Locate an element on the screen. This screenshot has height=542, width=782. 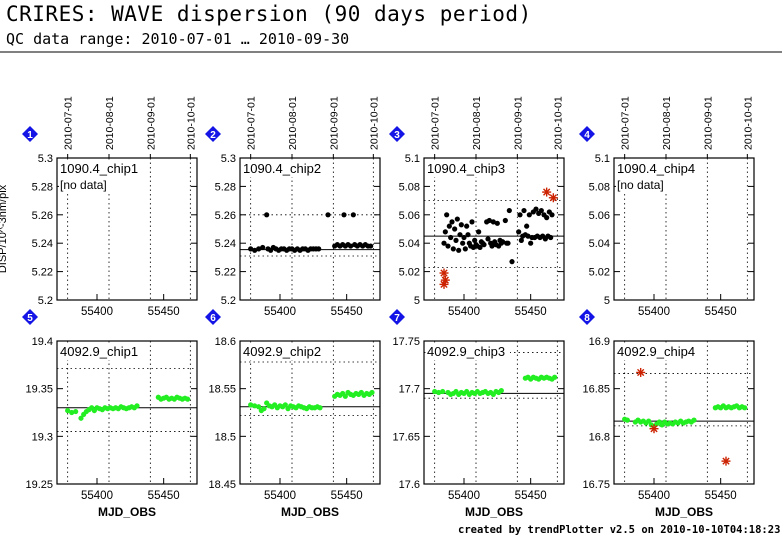
panel-label: 4092.9_chip2 is located at coordinates (282, 351).